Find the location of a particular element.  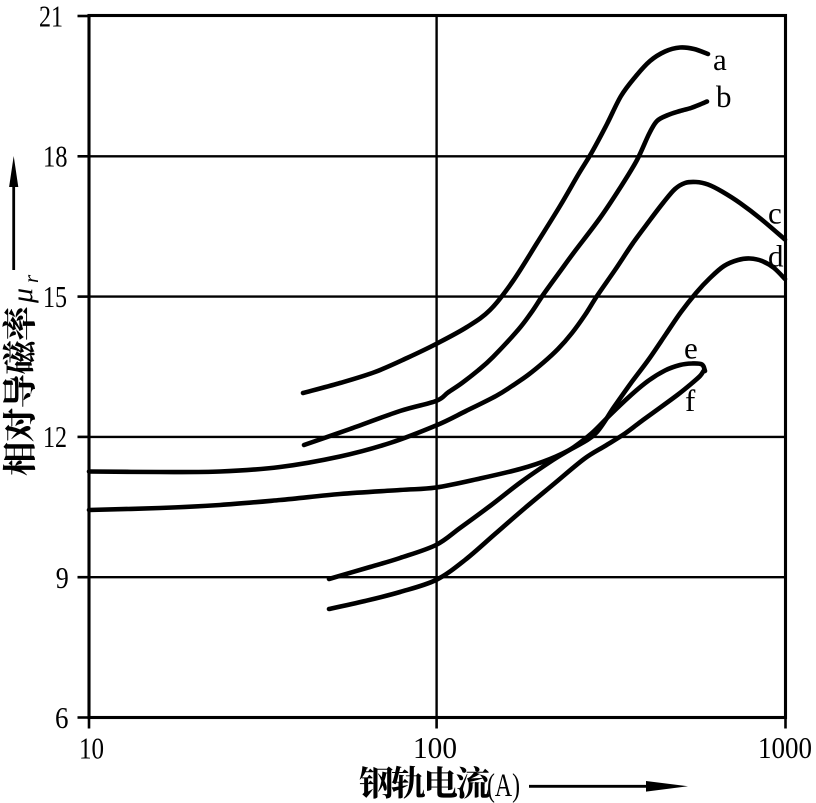

svg-text: 1000 is located at coordinates (785, 747).